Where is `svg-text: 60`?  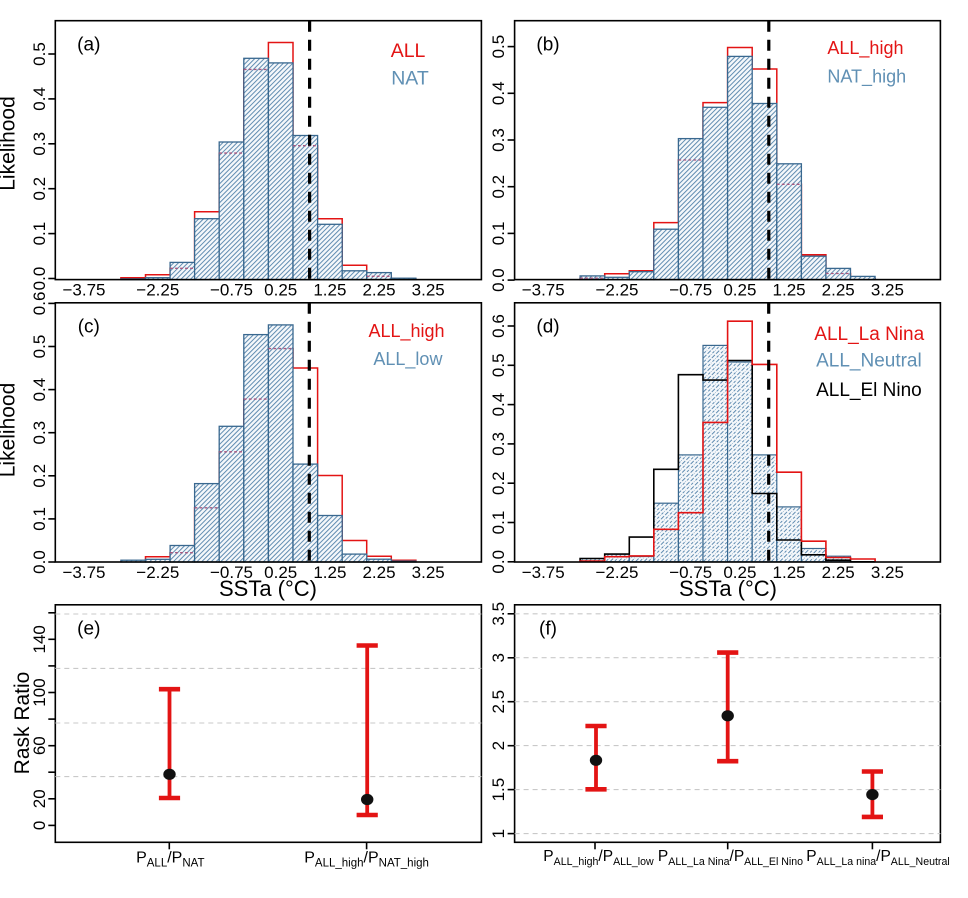 svg-text: 60 is located at coordinates (39, 745).